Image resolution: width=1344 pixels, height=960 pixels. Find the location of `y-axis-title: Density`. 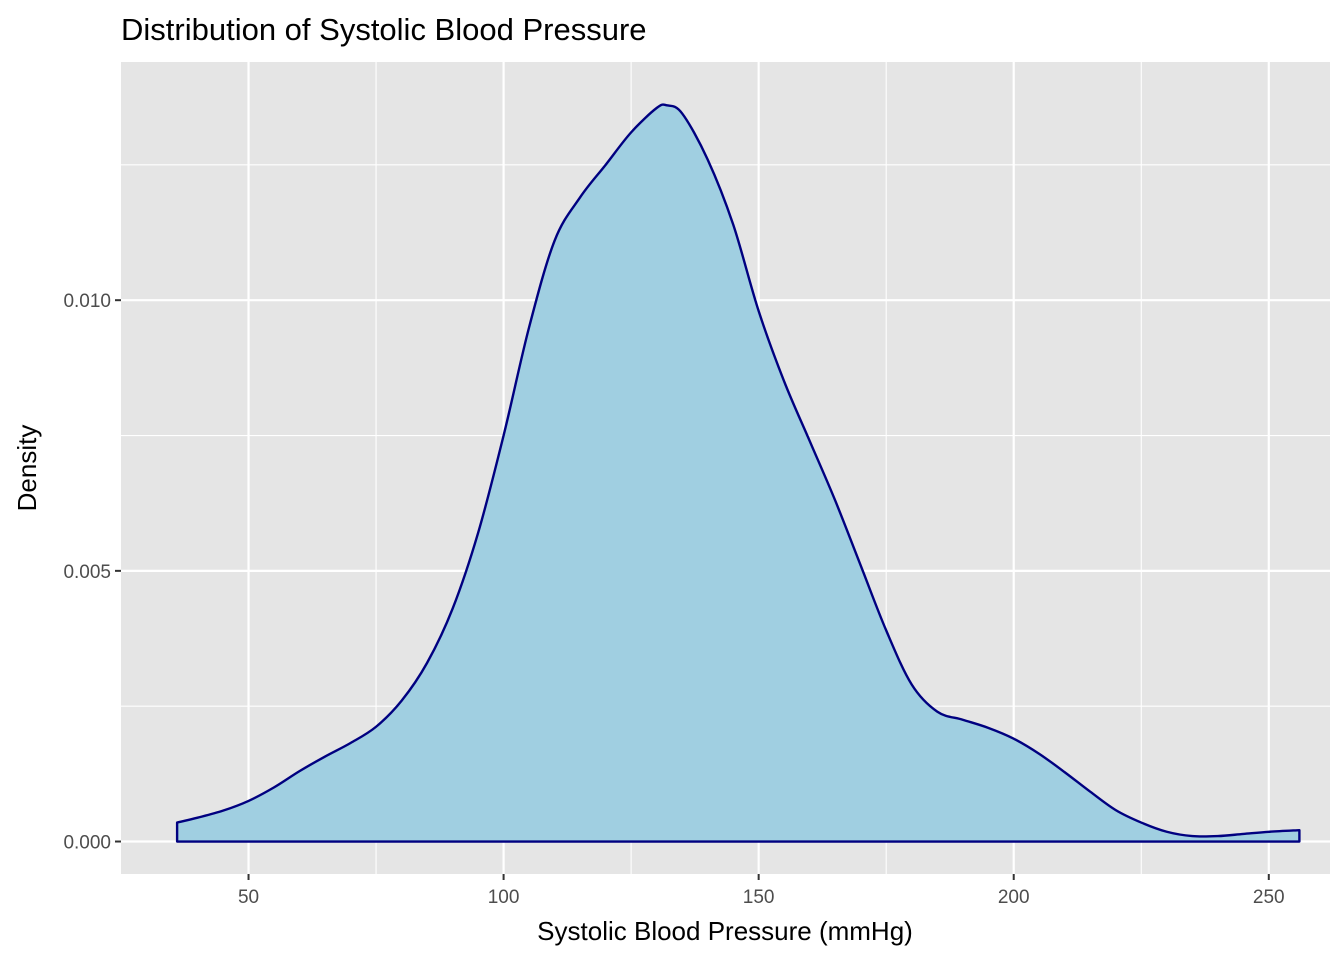

y-axis-title: Density is located at coordinates (27, 468).